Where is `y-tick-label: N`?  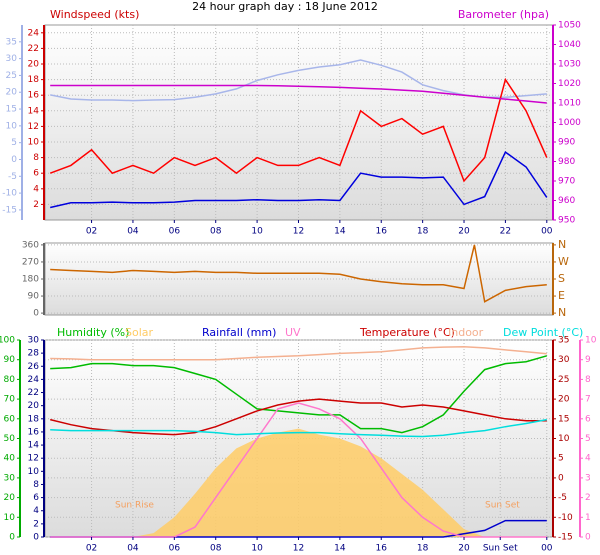 y-tick-label: N is located at coordinates (562, 312).